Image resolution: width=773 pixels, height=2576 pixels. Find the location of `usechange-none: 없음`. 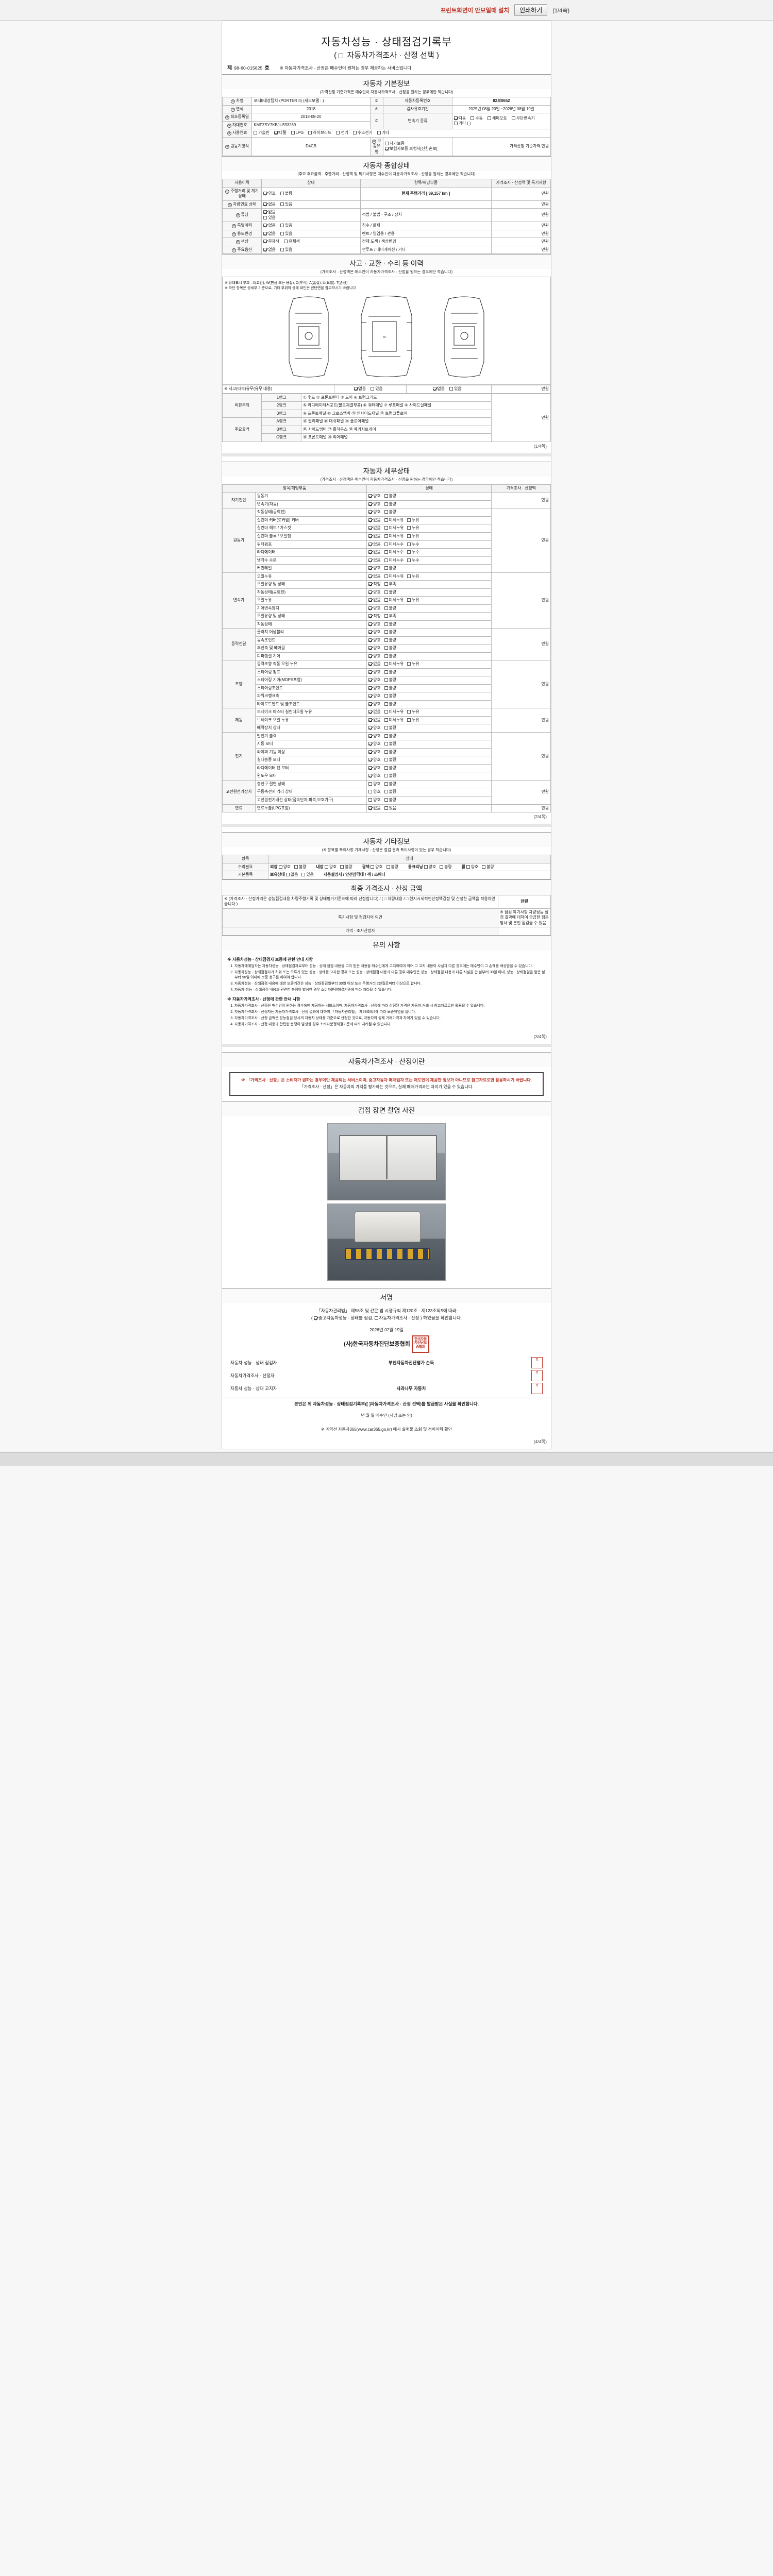

usechange-none: 없음 is located at coordinates (269, 234).